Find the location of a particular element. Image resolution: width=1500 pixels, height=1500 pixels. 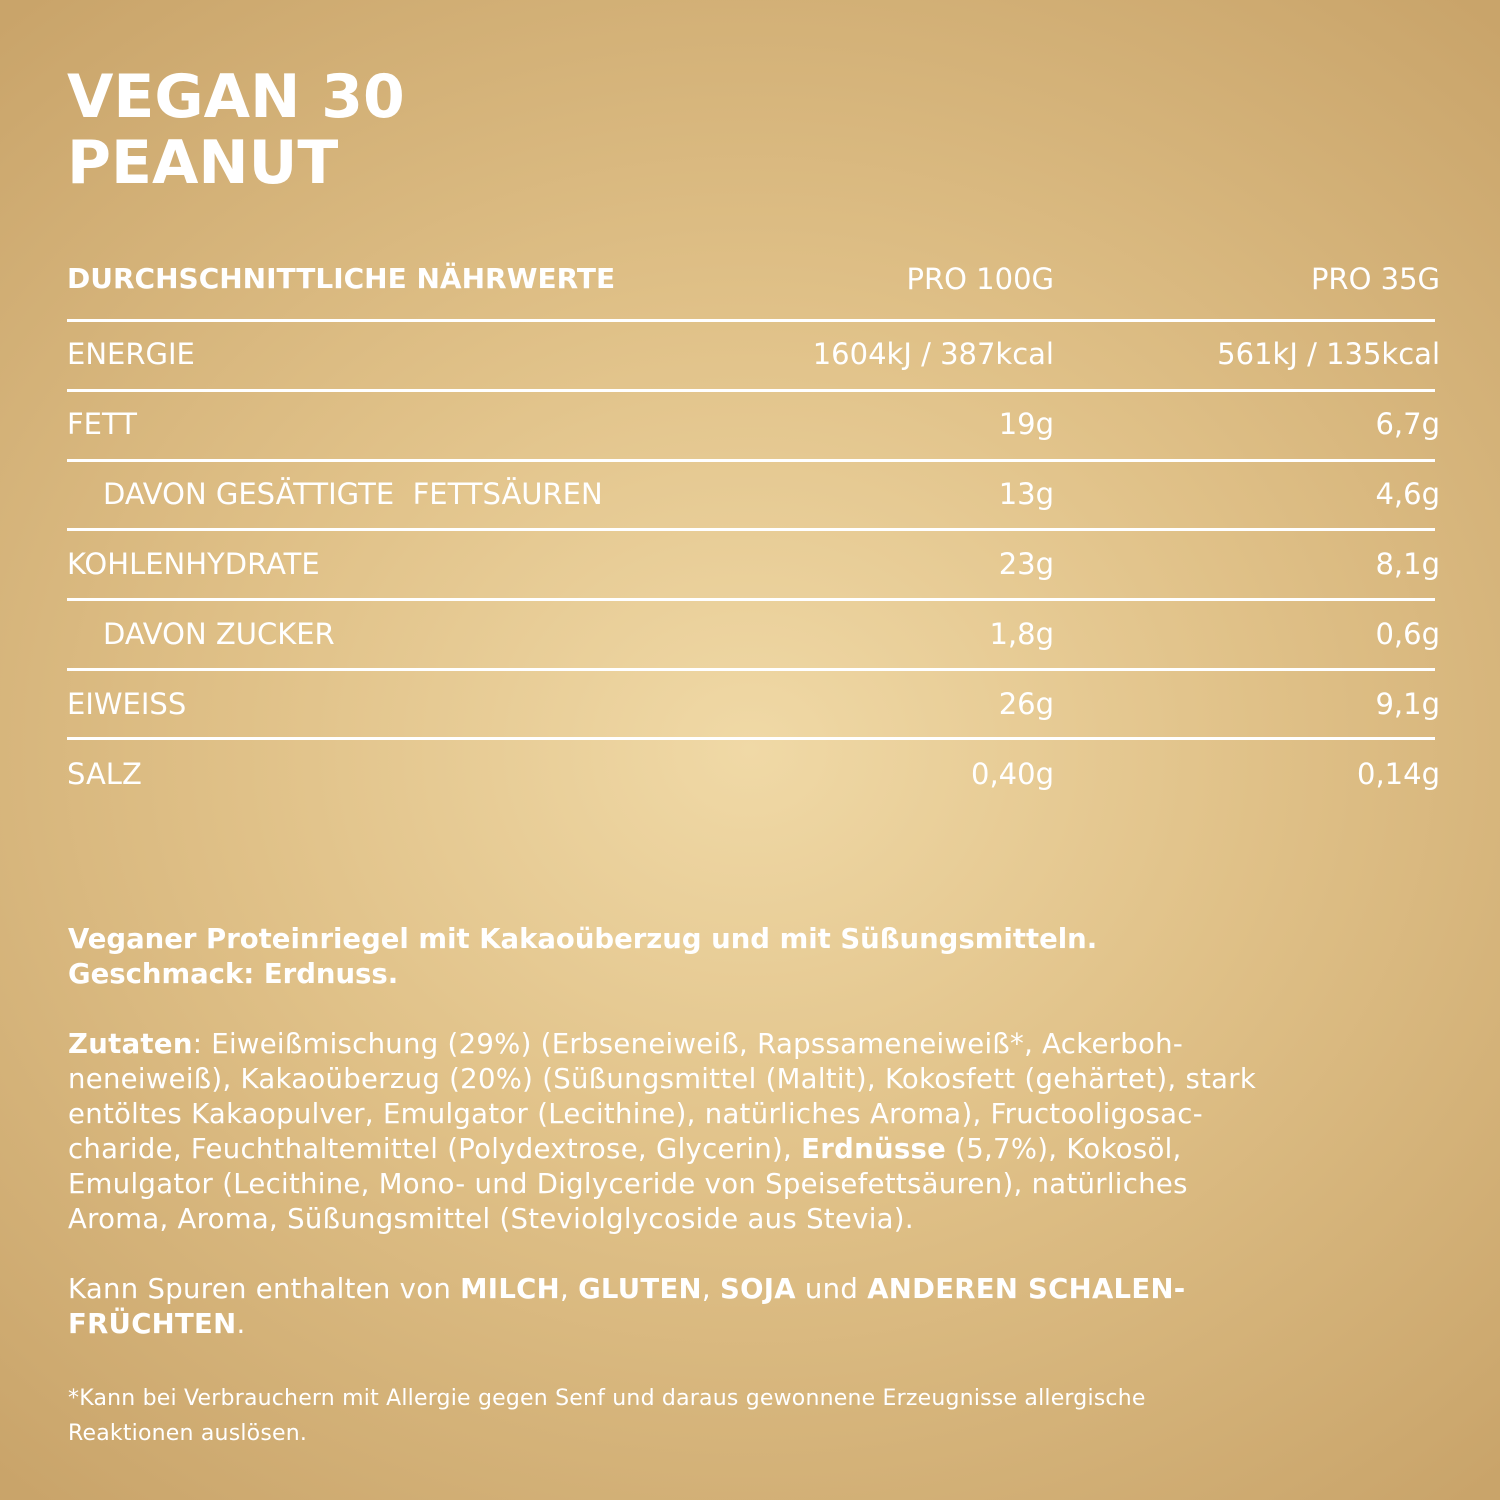

nutrition-header-label: DURCHSCHNITTLICHE NÄHRWERTE is located at coordinates (341, 278).